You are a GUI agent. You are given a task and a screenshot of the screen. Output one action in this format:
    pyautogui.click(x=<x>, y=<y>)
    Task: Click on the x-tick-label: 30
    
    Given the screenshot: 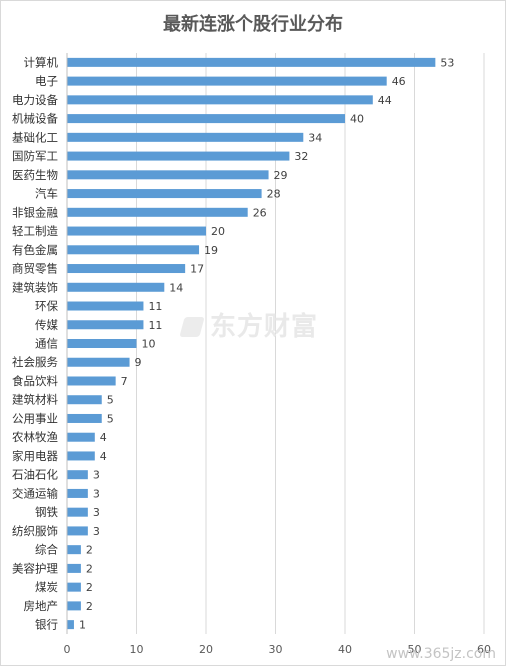 What is the action you would take?
    pyautogui.click(x=276, y=649)
    